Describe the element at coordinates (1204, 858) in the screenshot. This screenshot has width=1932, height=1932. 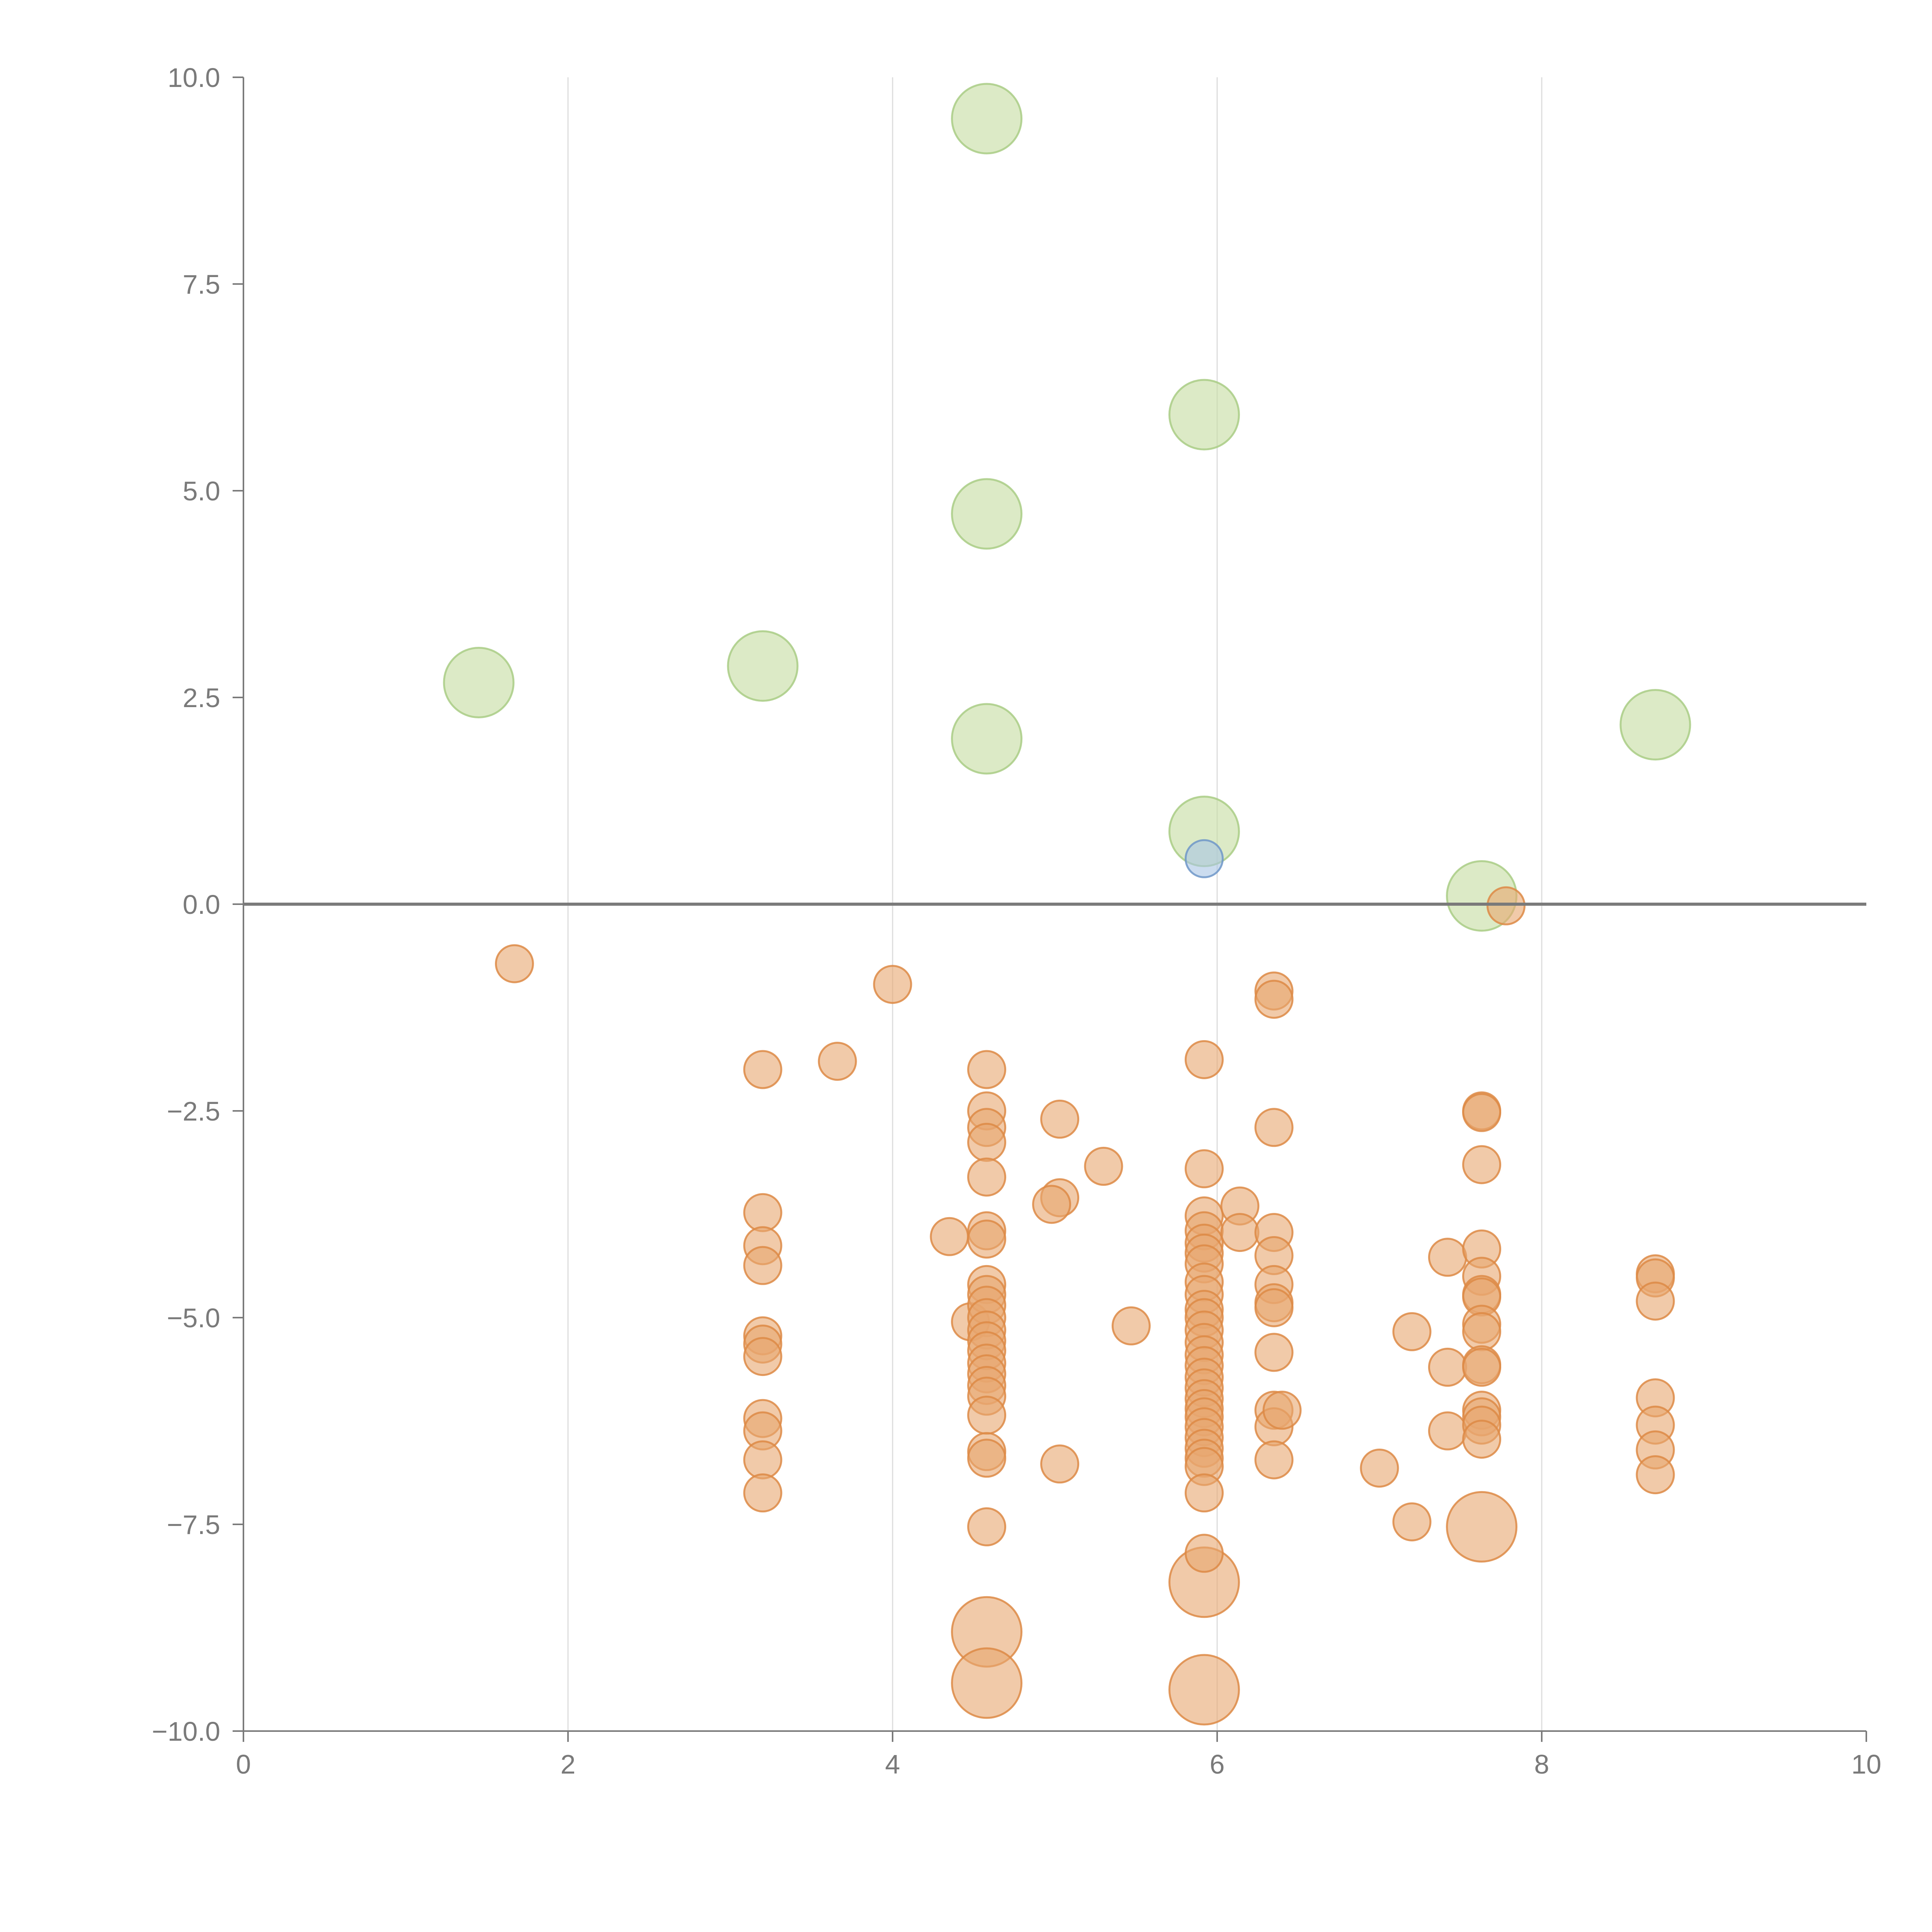
I see `blue-data-point` at that location.